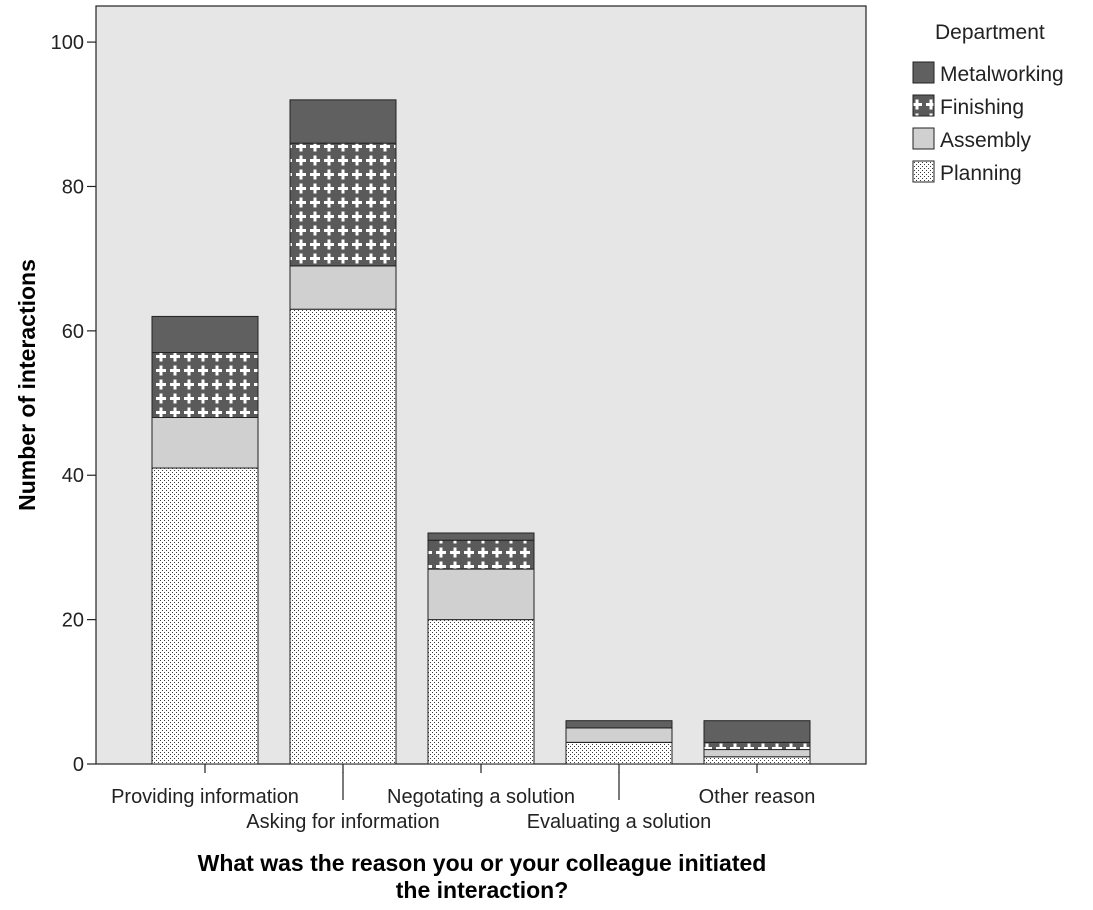  What do you see at coordinates (981, 173) in the screenshot?
I see `legend-label-planning: Planning` at bounding box center [981, 173].